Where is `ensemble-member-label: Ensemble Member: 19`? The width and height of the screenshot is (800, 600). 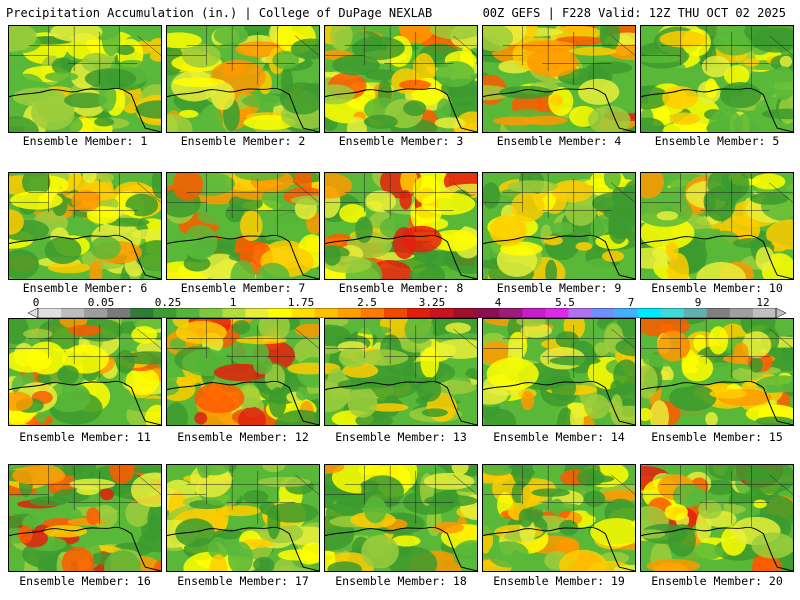
ensemble-member-label: Ensemble Member: 19 is located at coordinates (559, 581).